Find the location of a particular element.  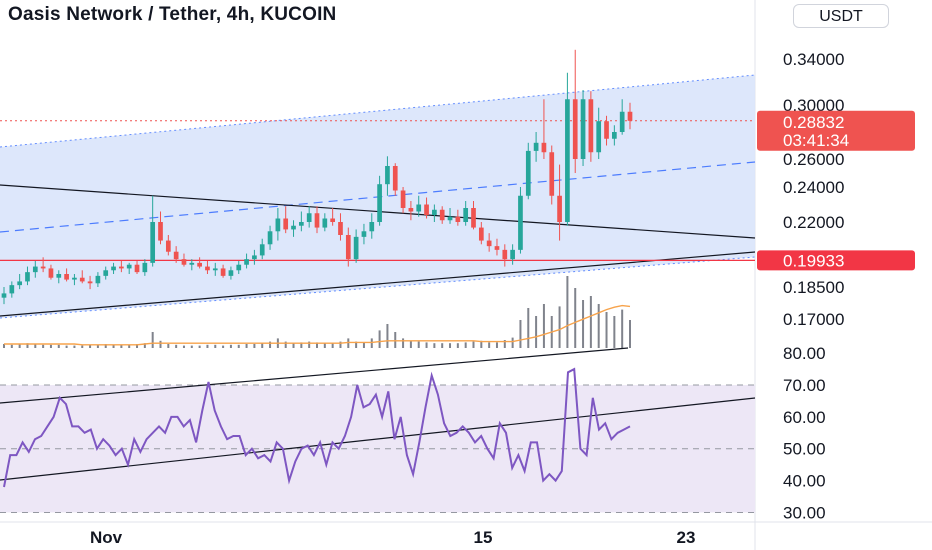

chart-title: Oasis Network / Tether, 4h, KUCOIN is located at coordinates (172, 14).